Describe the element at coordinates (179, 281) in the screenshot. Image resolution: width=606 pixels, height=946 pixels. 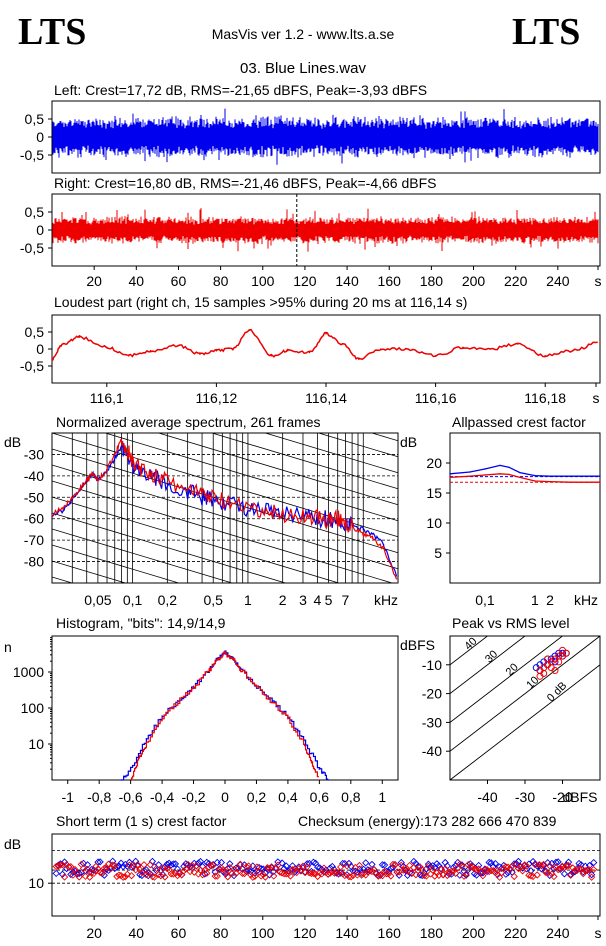
I see `time-axis-label: 60` at that location.